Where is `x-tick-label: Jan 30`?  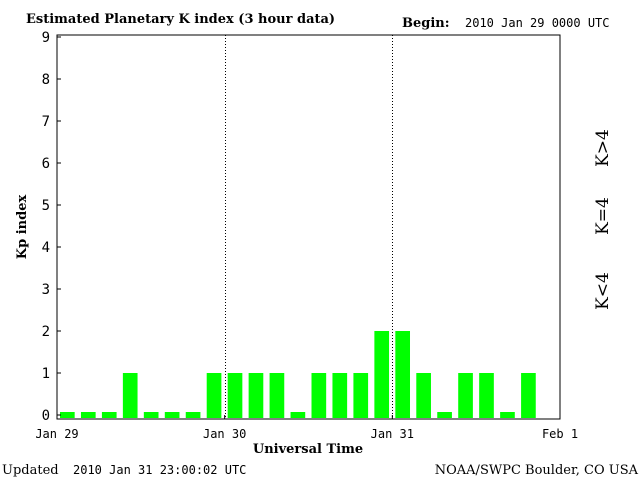 x-tick-label: Jan 30 is located at coordinates (224, 434).